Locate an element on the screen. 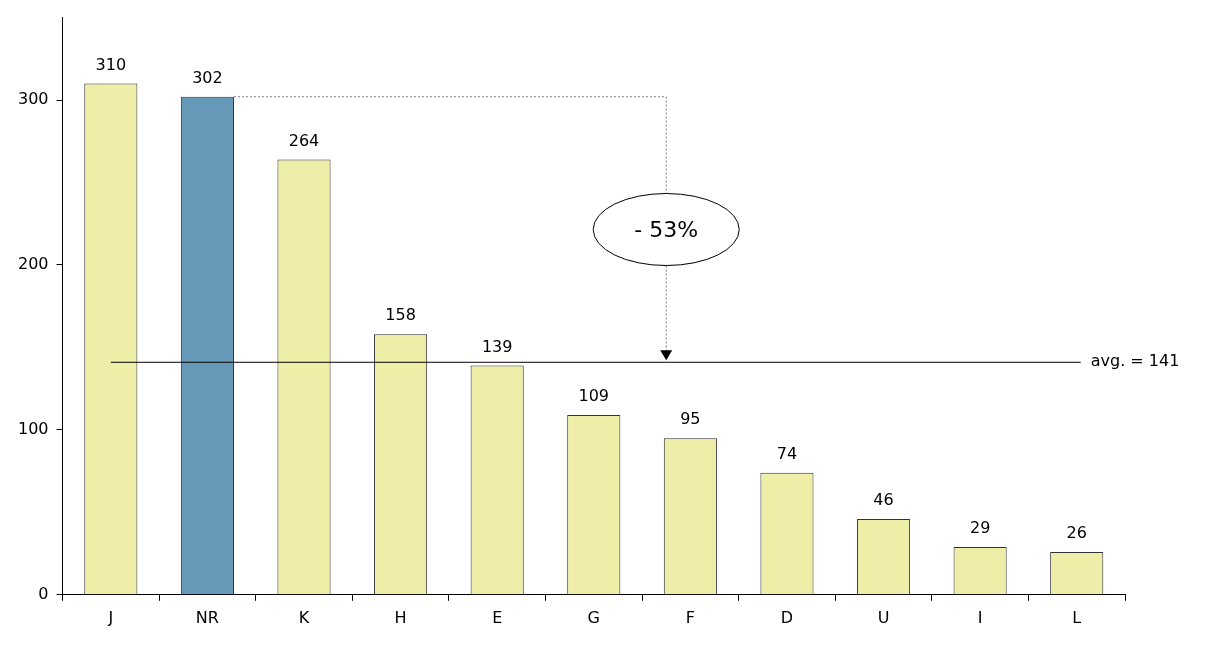 This screenshot has width=1220, height=646. y-tick-label: 100 is located at coordinates (33, 429).